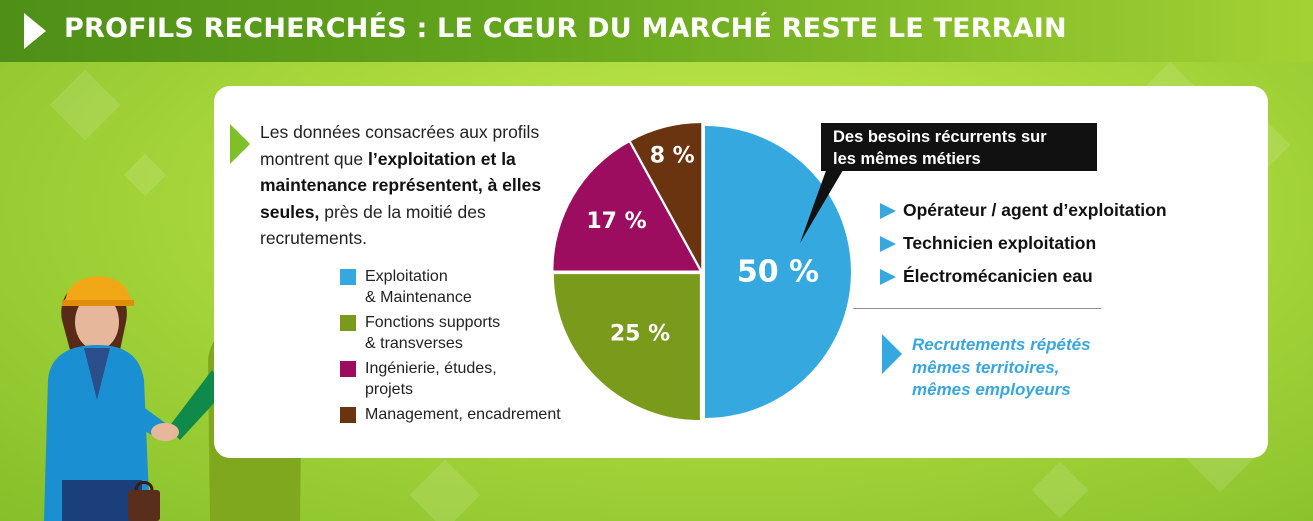 The height and width of the screenshot is (521, 1313). I want to click on legend-label-line: Fonctions supports, so click(433, 322).